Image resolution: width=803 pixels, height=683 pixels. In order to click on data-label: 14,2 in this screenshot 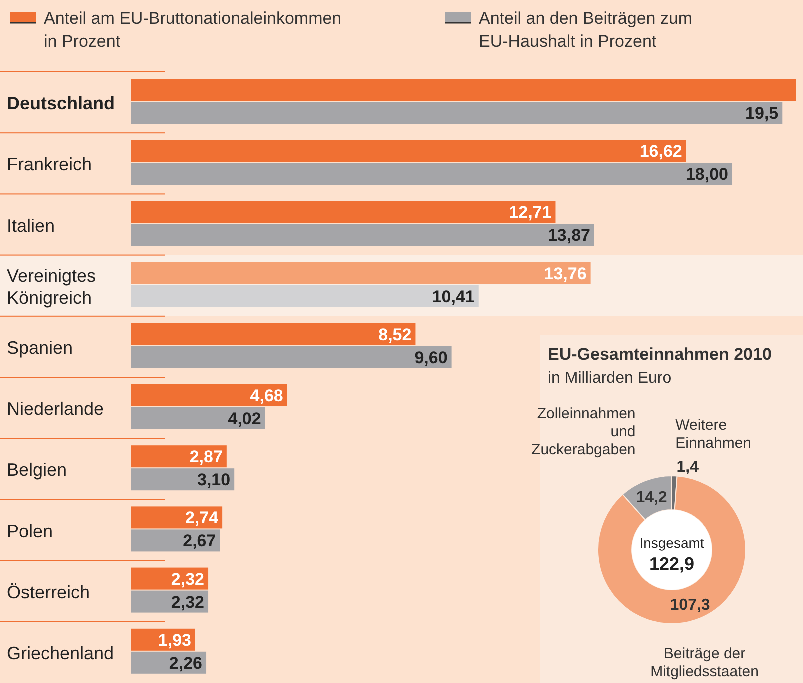, I will do `click(652, 498)`.